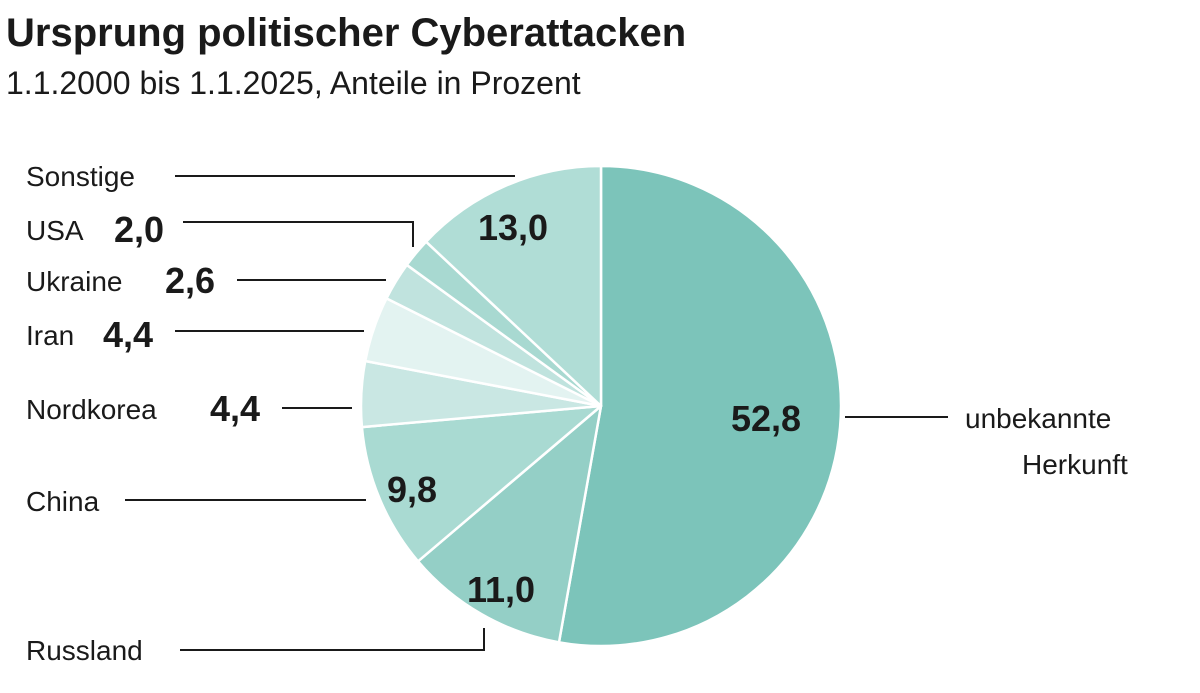  I want to click on label-unbekannt-line1: unbekannte, so click(1038, 418).